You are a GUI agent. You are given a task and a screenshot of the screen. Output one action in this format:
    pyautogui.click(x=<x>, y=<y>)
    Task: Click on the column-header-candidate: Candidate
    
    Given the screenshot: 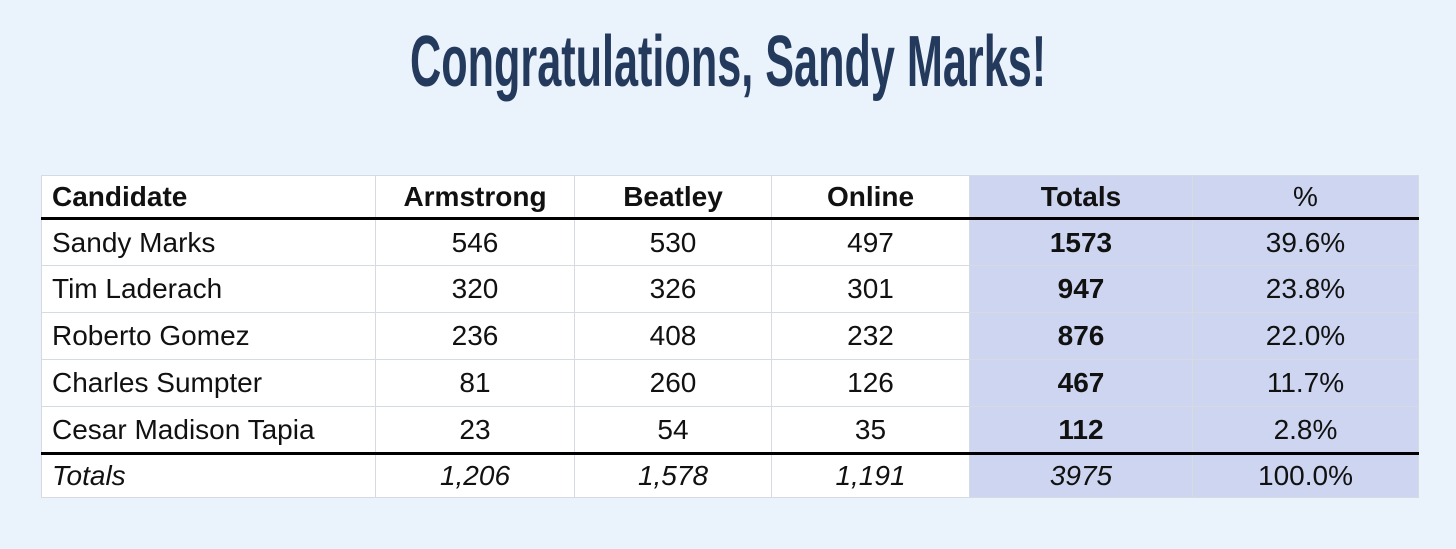 What is the action you would take?
    pyautogui.click(x=208, y=197)
    